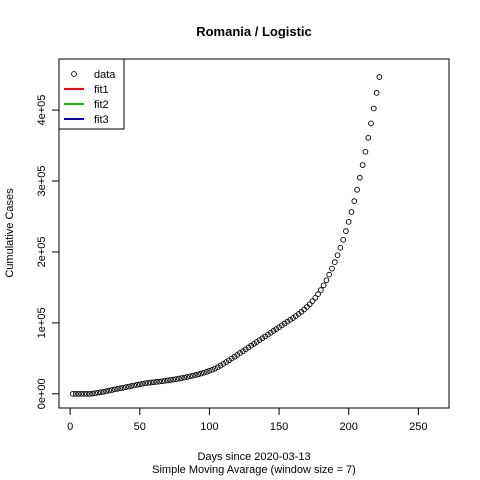 The width and height of the screenshot is (480, 480). Describe the element at coordinates (101, 120) in the screenshot. I see `legend-label: fit3` at that location.